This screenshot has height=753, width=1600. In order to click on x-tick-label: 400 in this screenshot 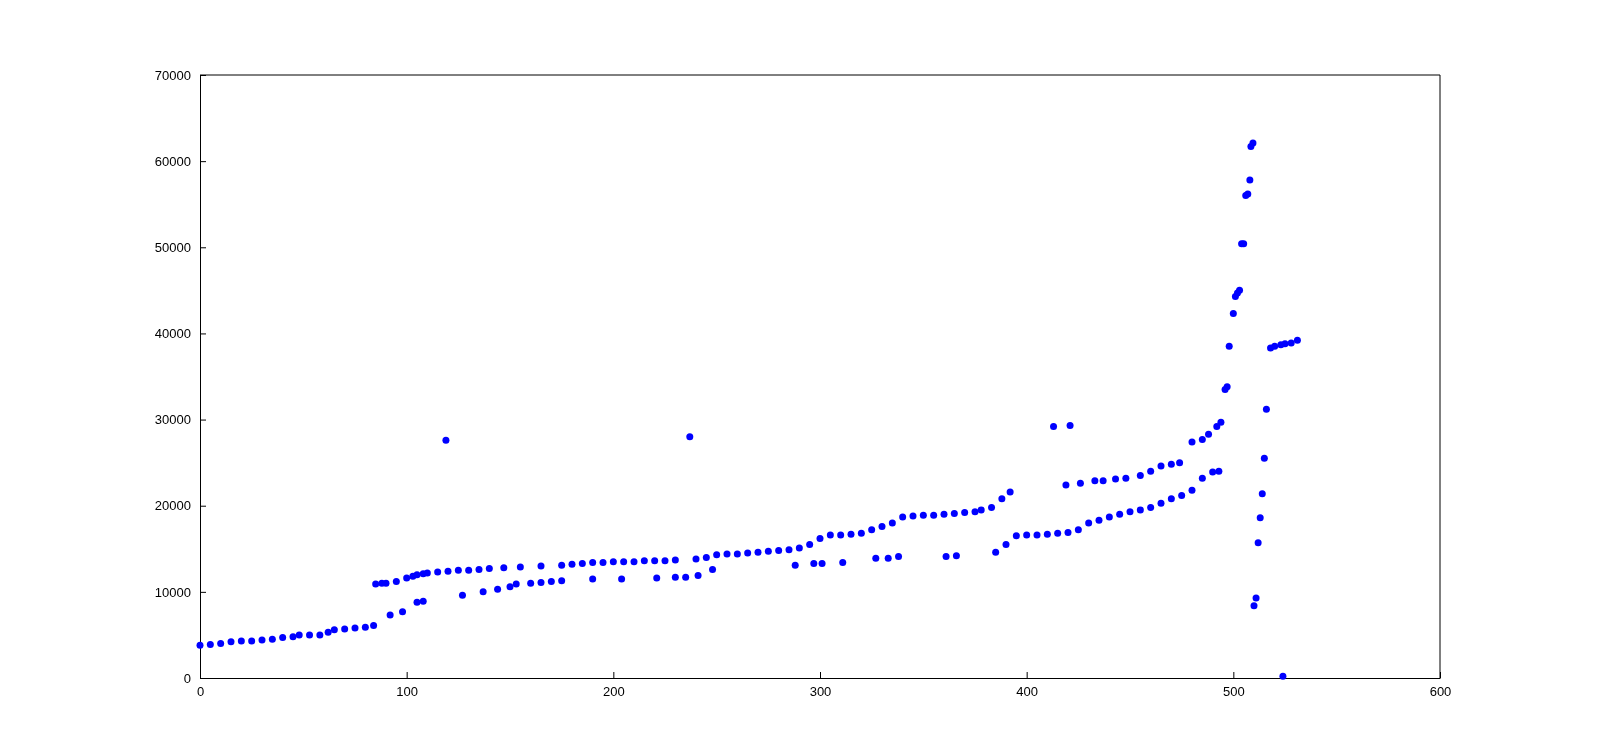, I will do `click(1027, 692)`.